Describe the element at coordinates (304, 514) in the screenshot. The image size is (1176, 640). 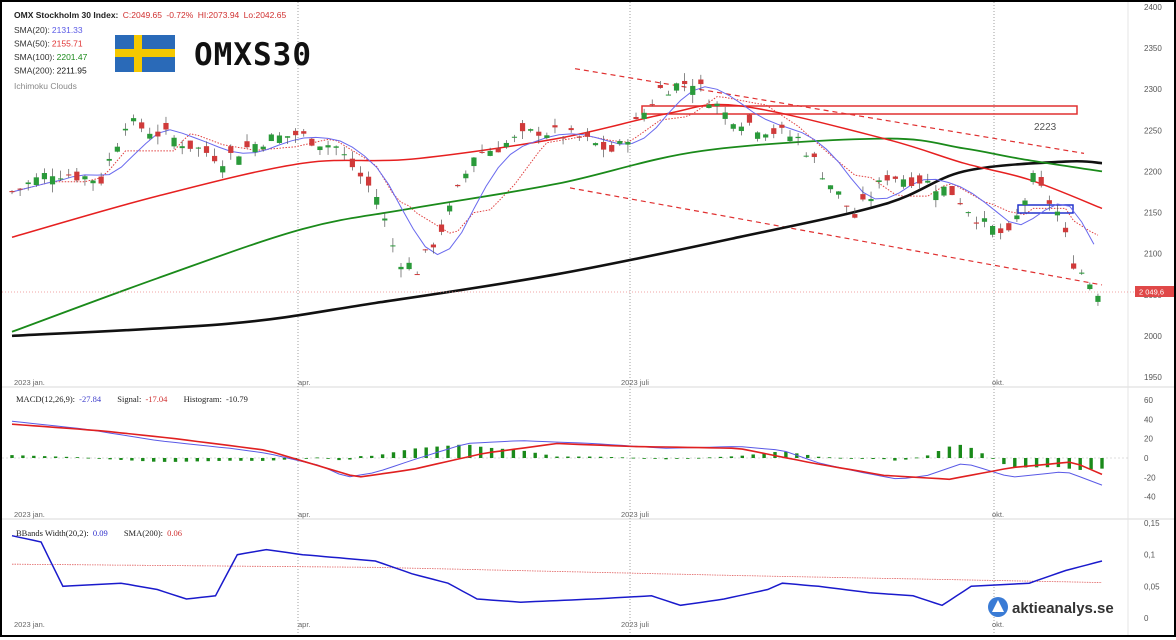
I see `x-label: apr.` at that location.